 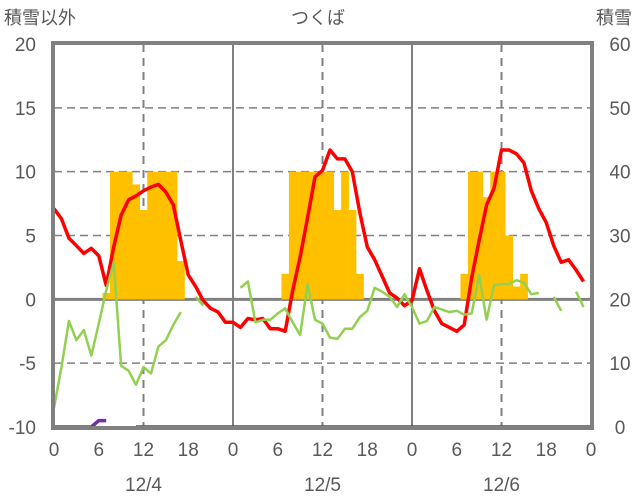 What do you see at coordinates (619, 237) in the screenshot?
I see `right-tick-label: 30` at bounding box center [619, 237].